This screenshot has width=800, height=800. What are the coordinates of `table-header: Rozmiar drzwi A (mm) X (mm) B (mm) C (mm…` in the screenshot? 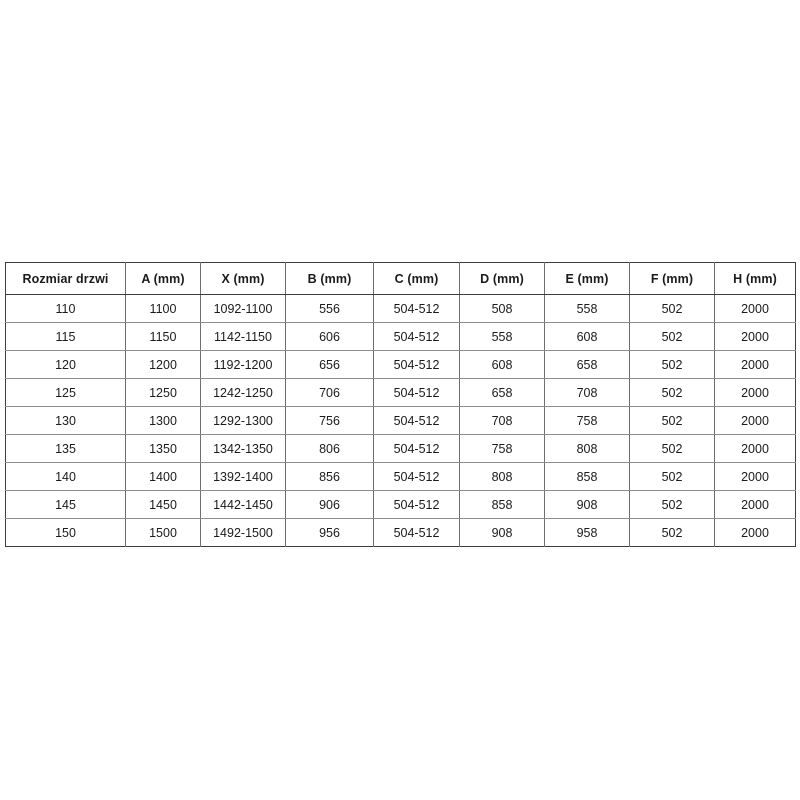 It's located at (400, 278).